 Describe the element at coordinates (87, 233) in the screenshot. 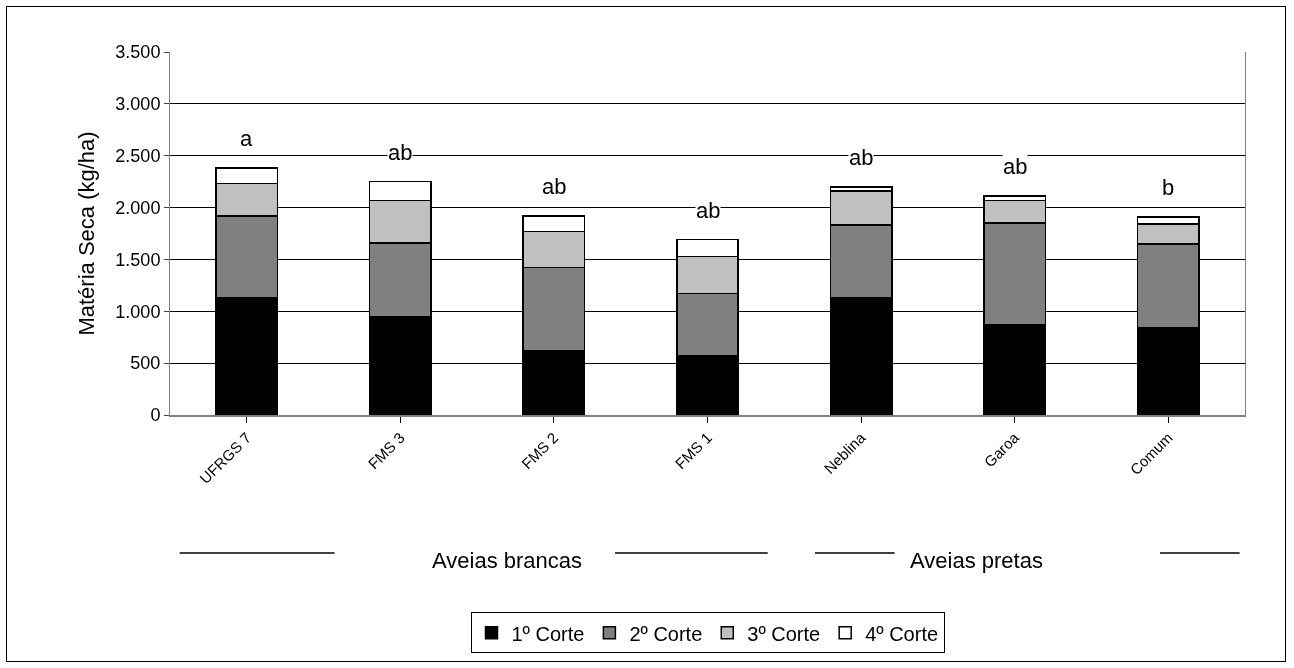

I see `y-axis-title: Matéria Seca (kg/ha)` at that location.